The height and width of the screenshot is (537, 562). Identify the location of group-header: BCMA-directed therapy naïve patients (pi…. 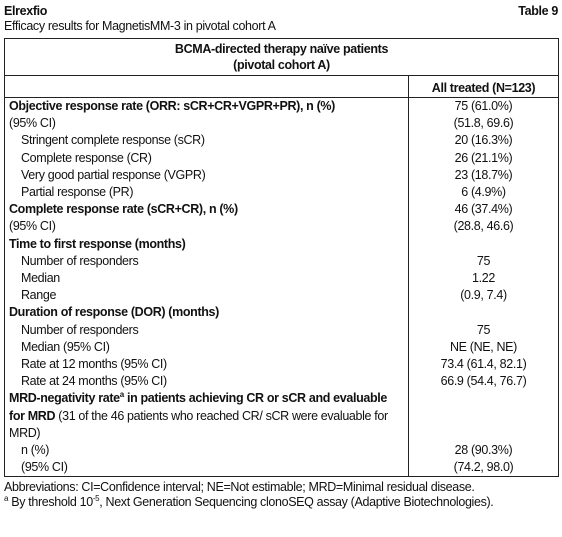
(281, 57).